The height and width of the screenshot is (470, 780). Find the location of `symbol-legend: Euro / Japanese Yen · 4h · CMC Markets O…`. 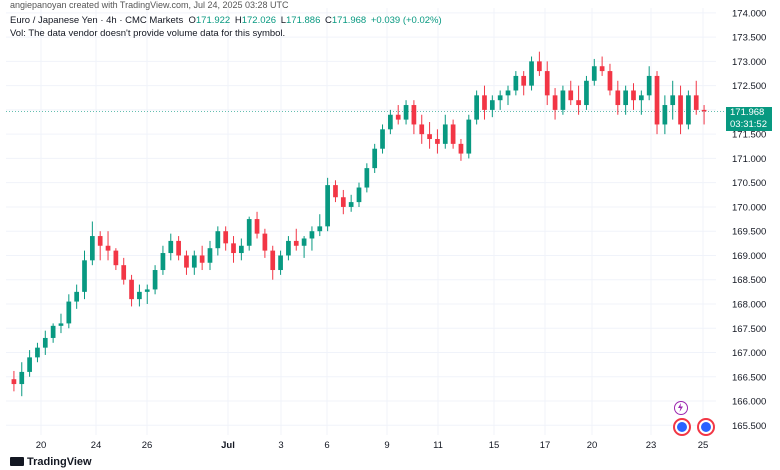

symbol-legend: Euro / Japanese Yen · 4h · CMC Markets O… is located at coordinates (226, 20).